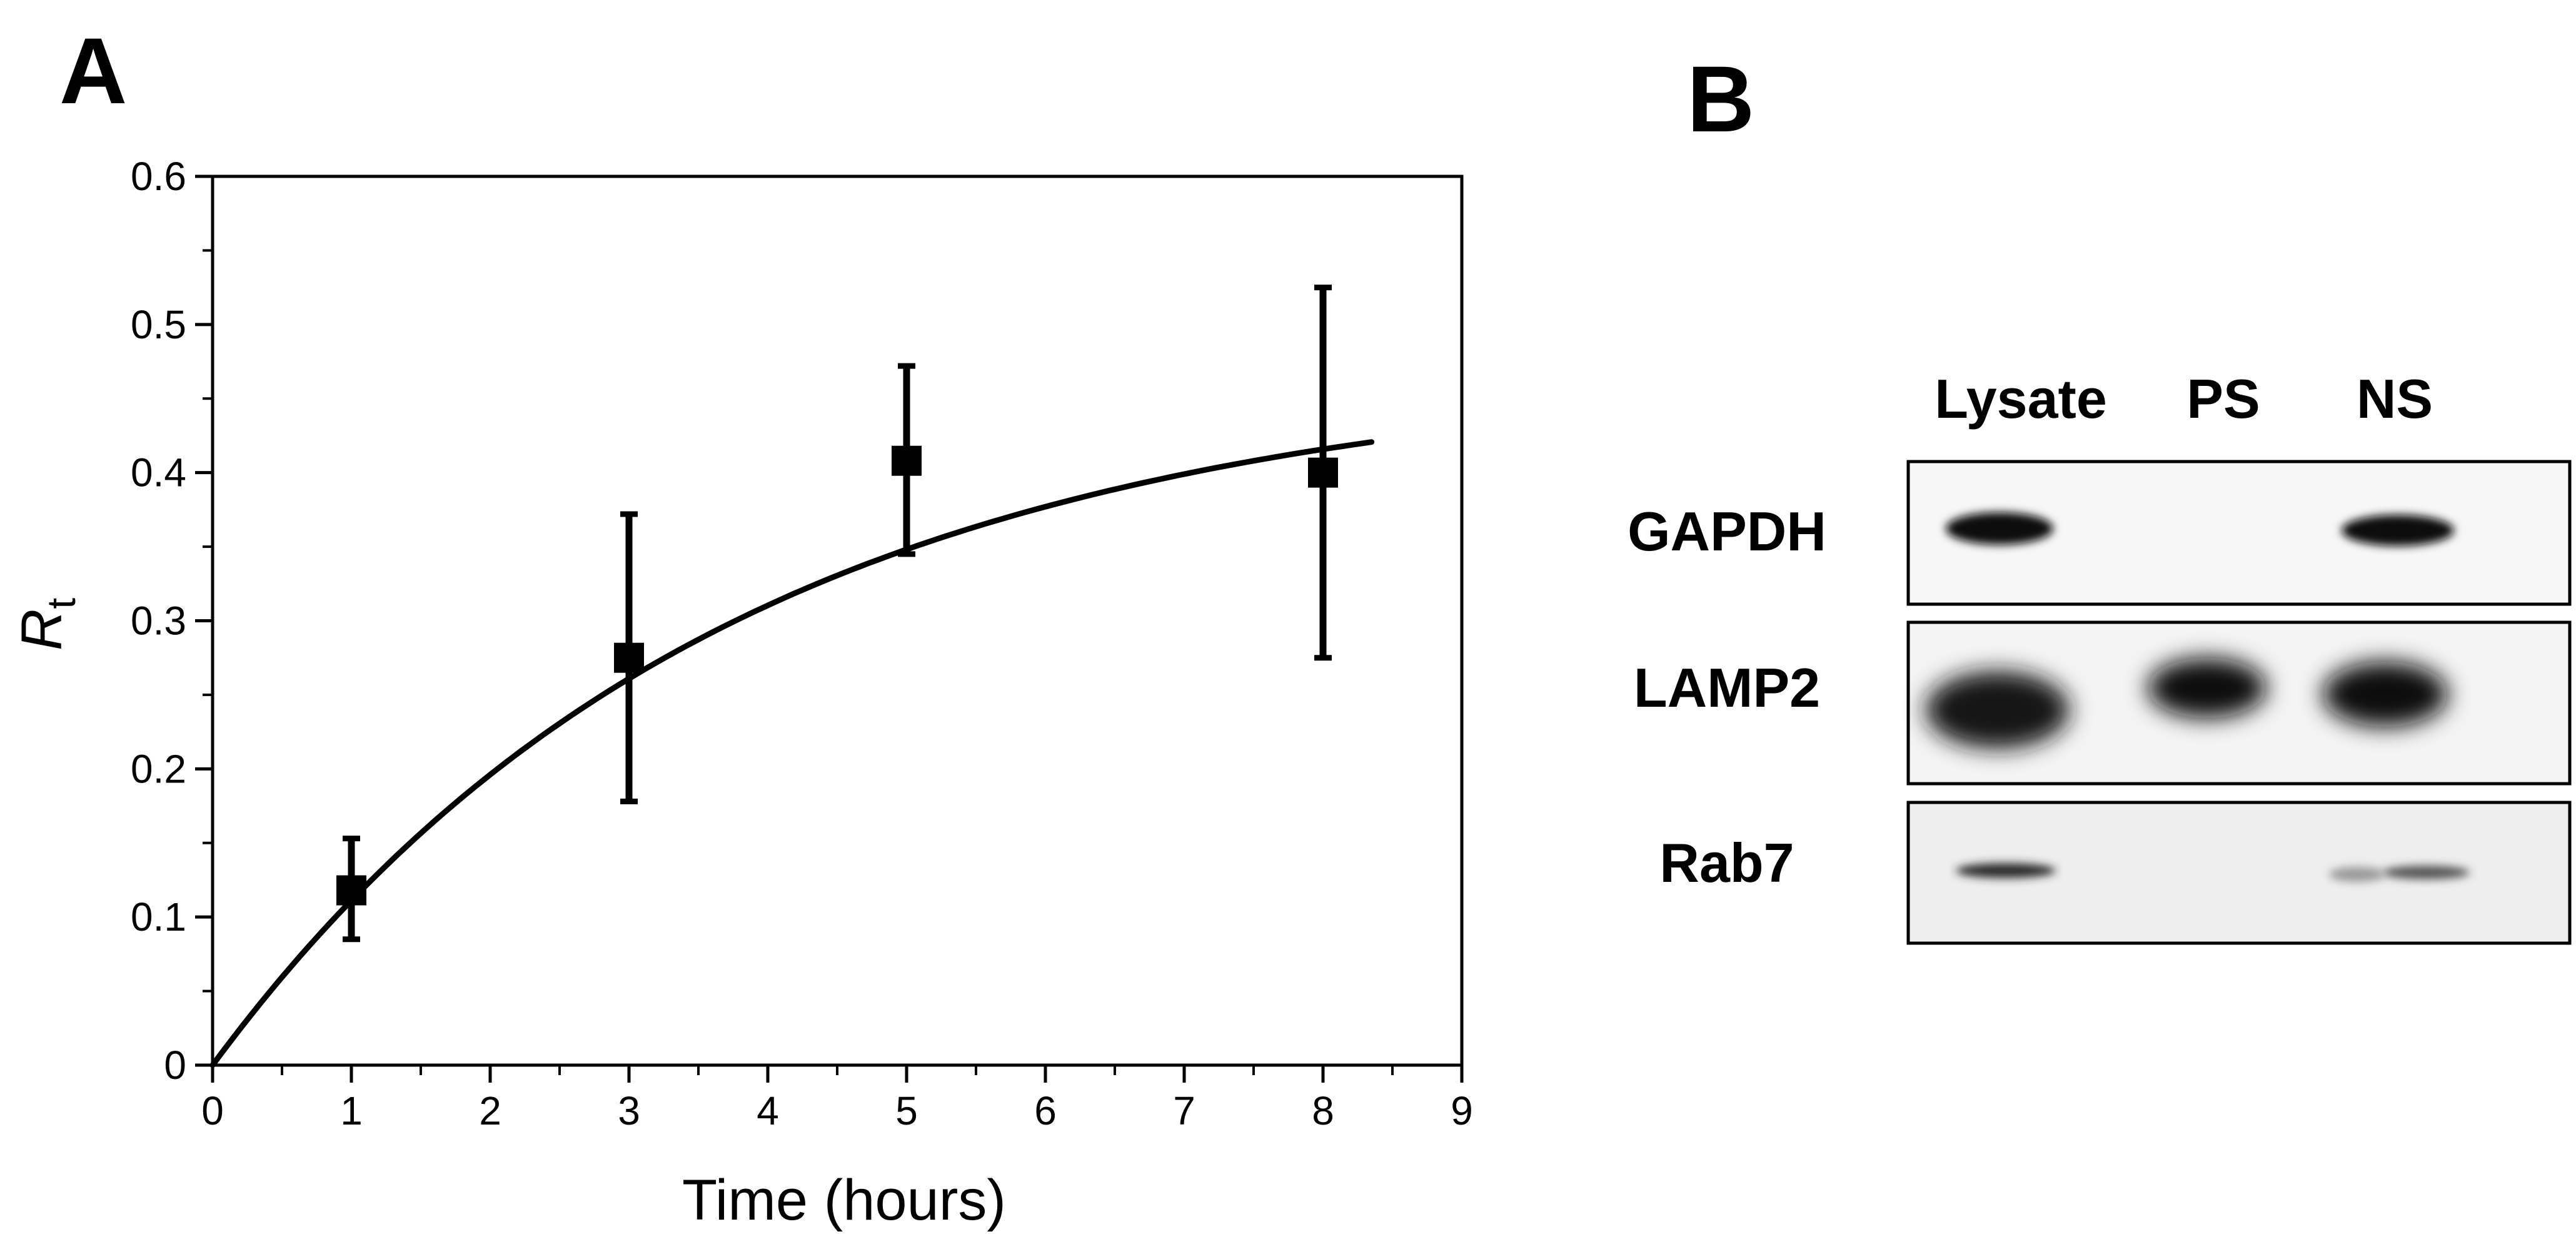  What do you see at coordinates (1045, 1110) in the screenshot?
I see `x-tick-label: 6` at bounding box center [1045, 1110].